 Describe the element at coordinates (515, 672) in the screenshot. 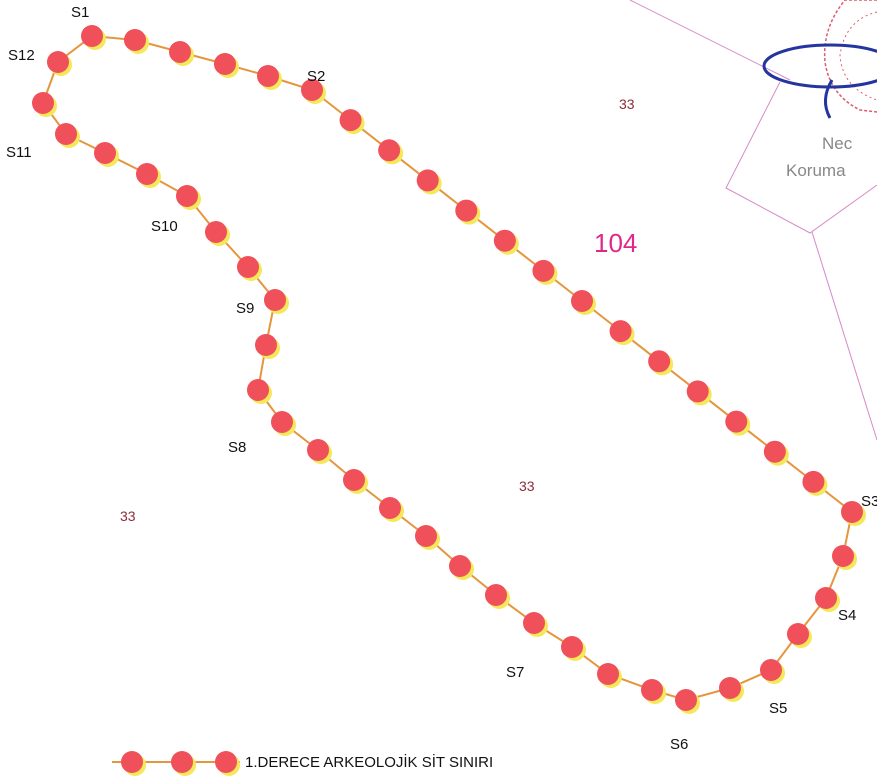

I see `point-label-s7: S7` at that location.